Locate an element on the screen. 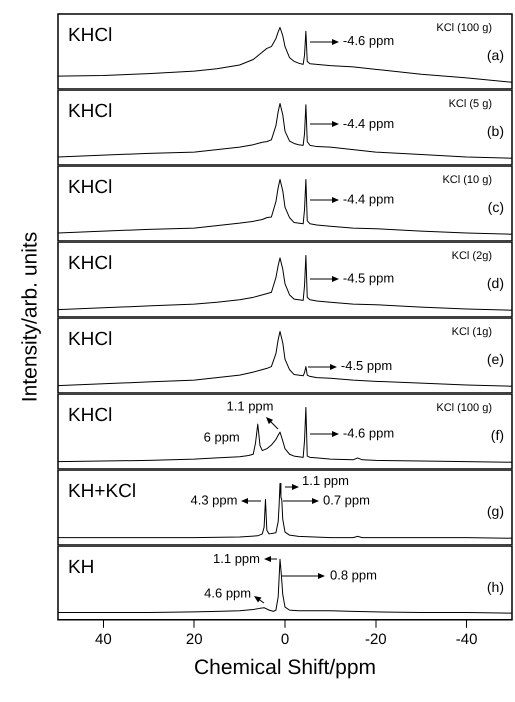  annotation: KCl (2g) is located at coordinates (472, 256).